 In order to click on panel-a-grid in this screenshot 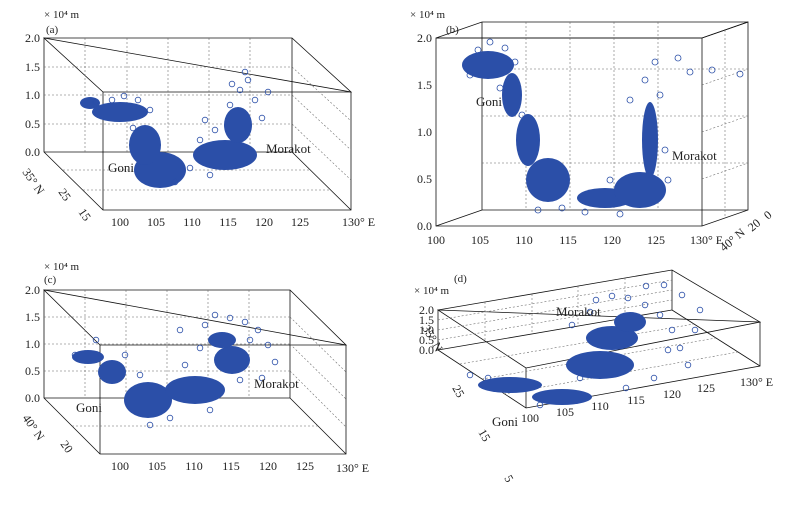, I will do `click(197, 124)`.